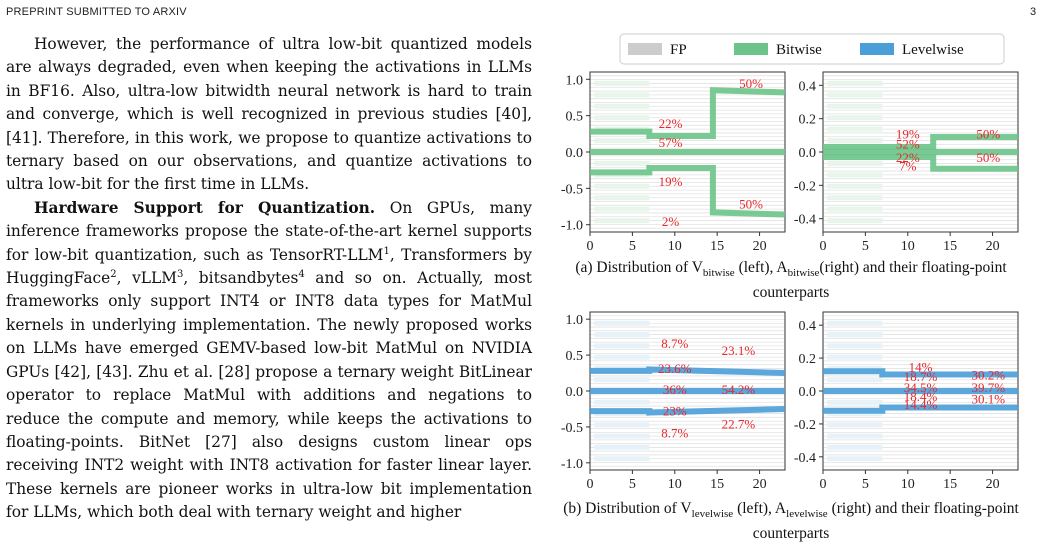 The image size is (1046, 560). What do you see at coordinates (761, 267) in the screenshot?
I see `caption-a-mid: (left), A` at bounding box center [761, 267].